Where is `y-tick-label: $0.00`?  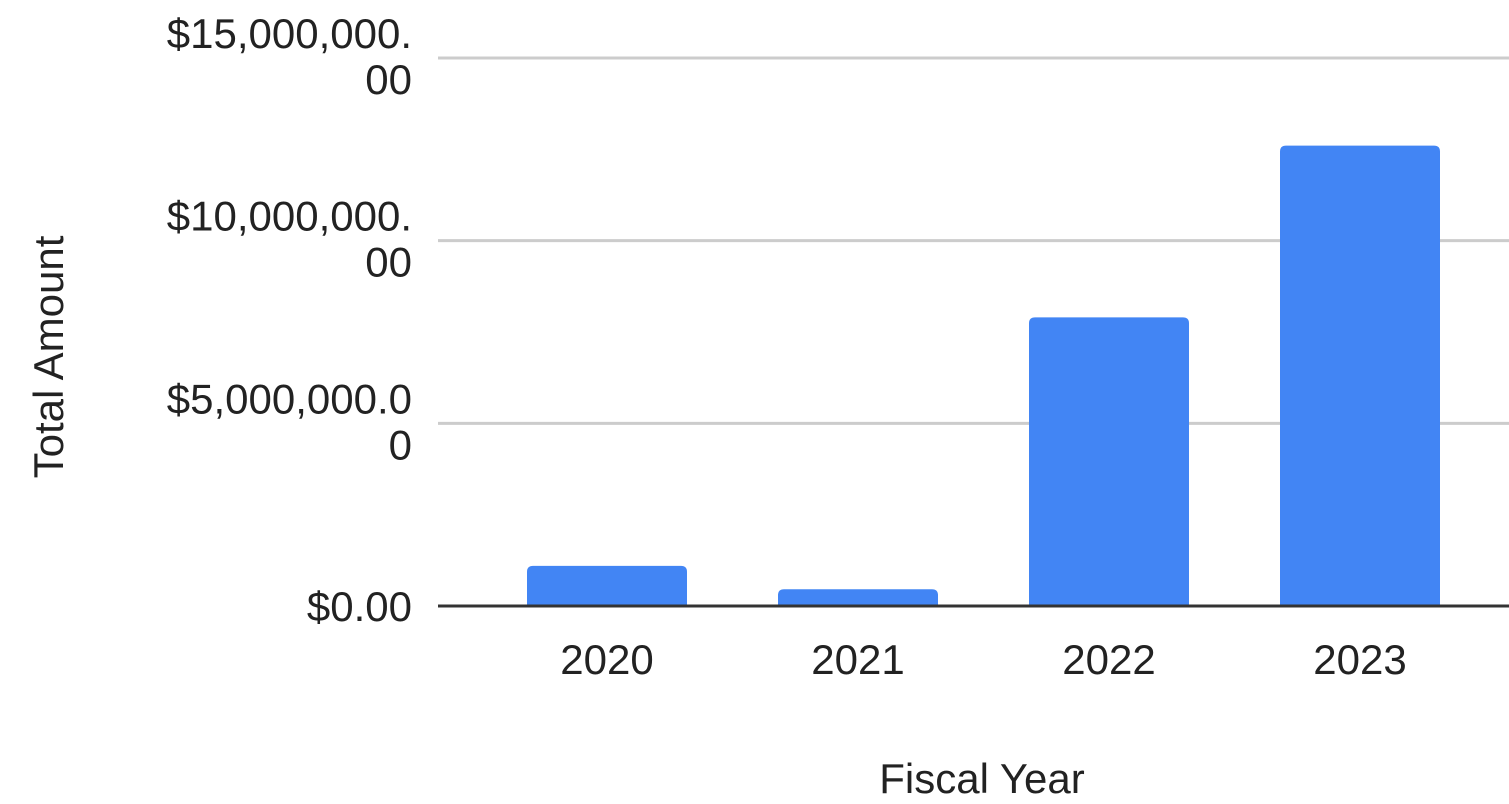 y-tick-label: $0.00 is located at coordinates (359, 606).